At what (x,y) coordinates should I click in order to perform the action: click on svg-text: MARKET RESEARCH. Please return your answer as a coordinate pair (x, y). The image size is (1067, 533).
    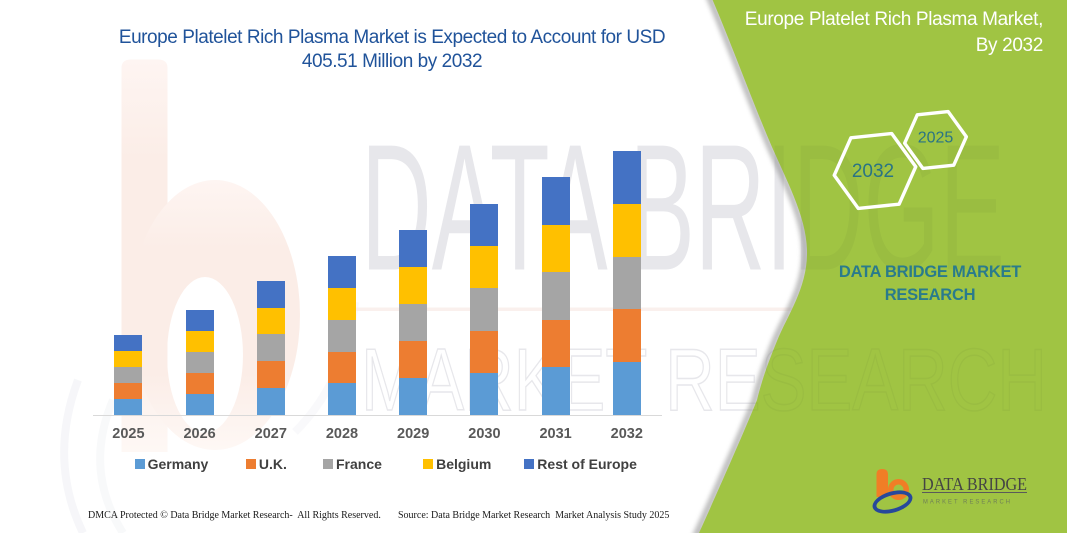
    Looking at the image, I should click on (967, 502).